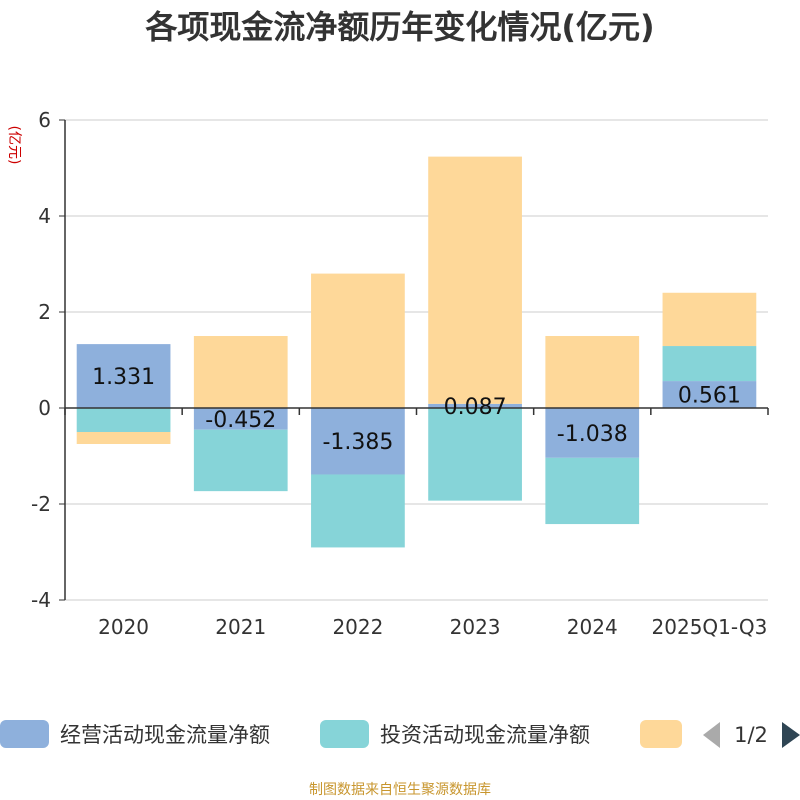  I want to click on x-tick-label-2024: 2024, so click(592, 627).